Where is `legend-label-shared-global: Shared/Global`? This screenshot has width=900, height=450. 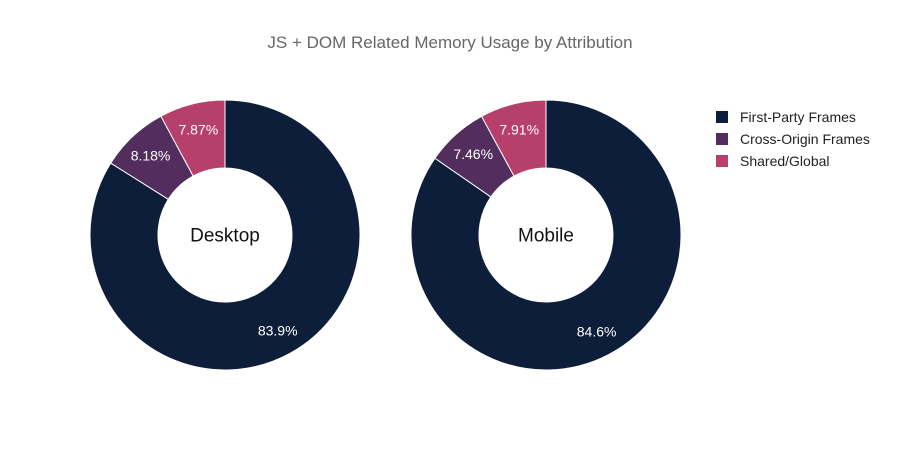 legend-label-shared-global: Shared/Global is located at coordinates (785, 161).